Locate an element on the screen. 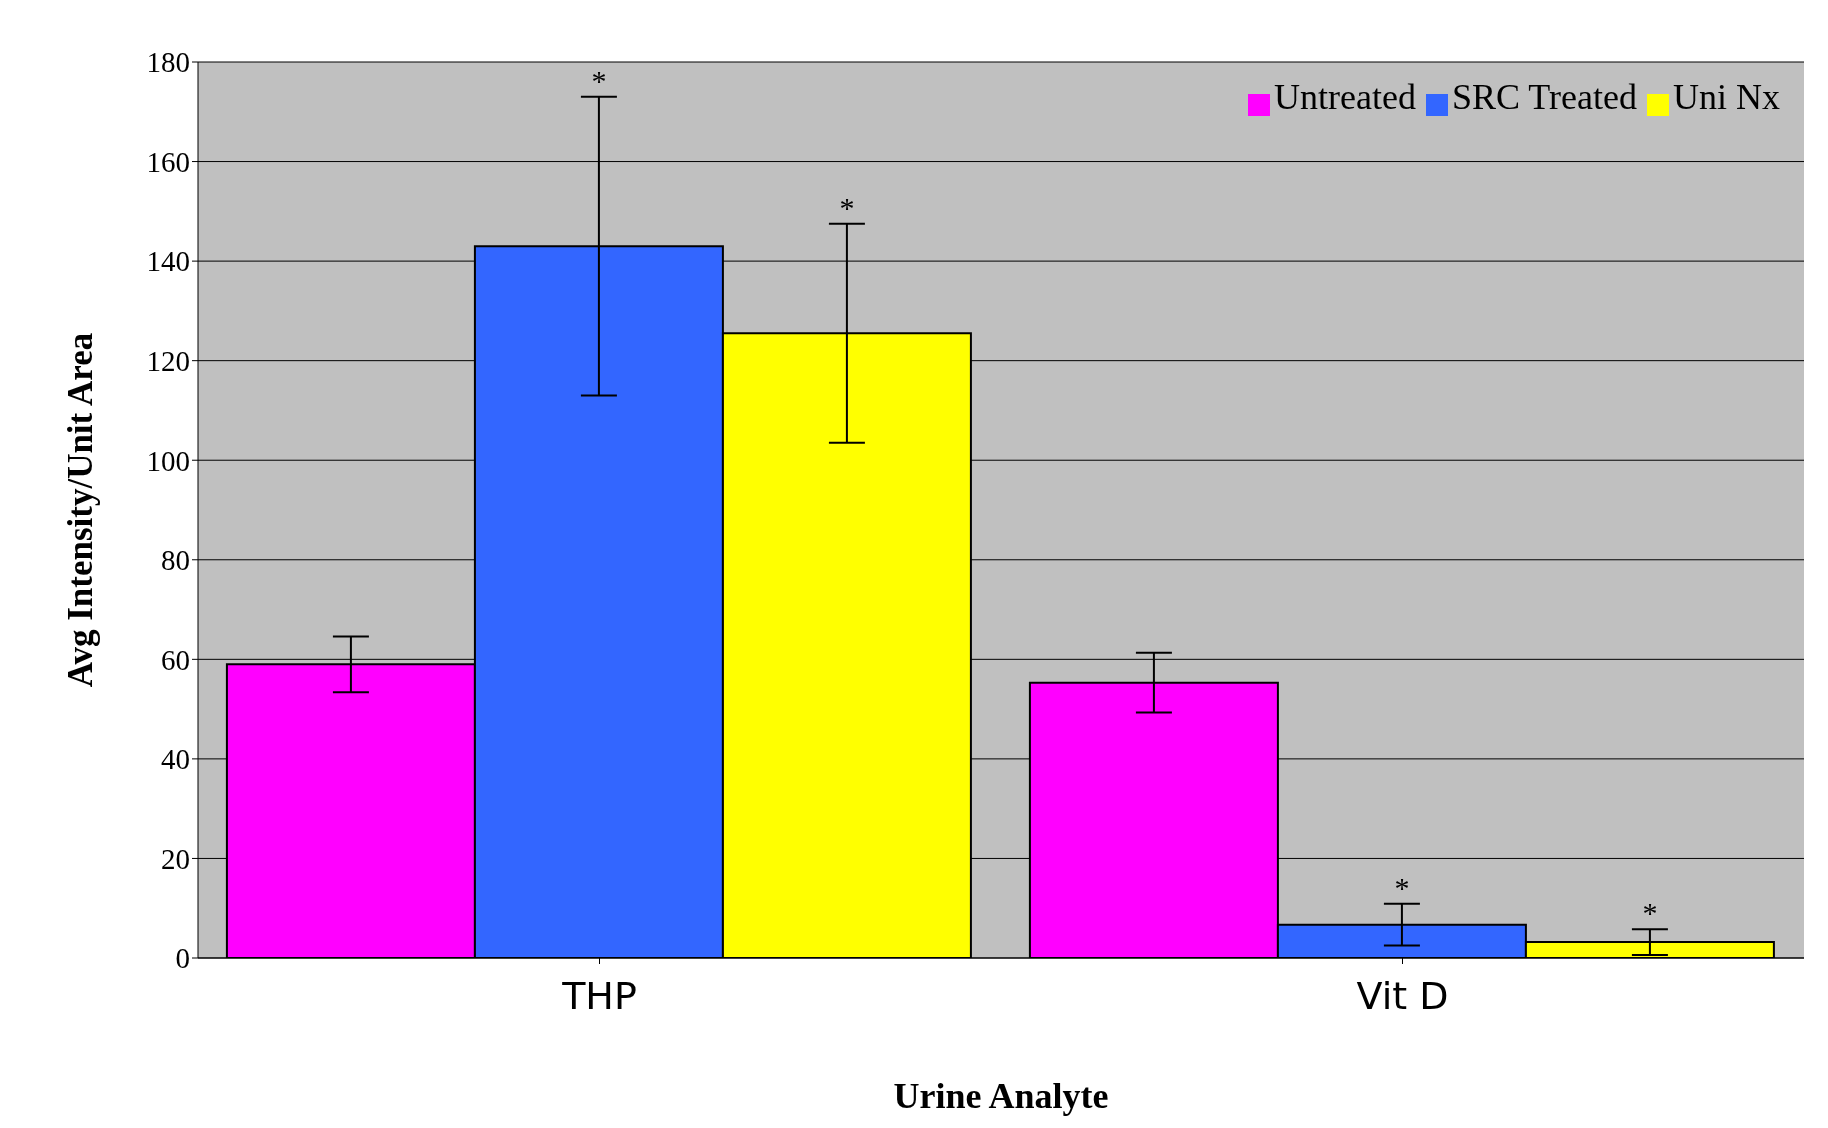  legend-label: SRC Treated is located at coordinates (1544, 97).